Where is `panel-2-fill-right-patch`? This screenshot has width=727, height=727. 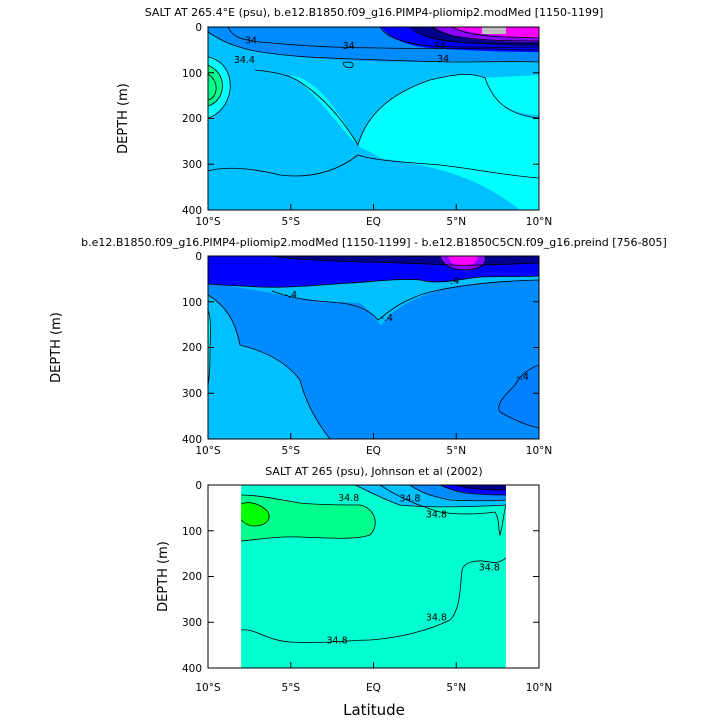
panel-2-fill-right-patch is located at coordinates (518, 396).